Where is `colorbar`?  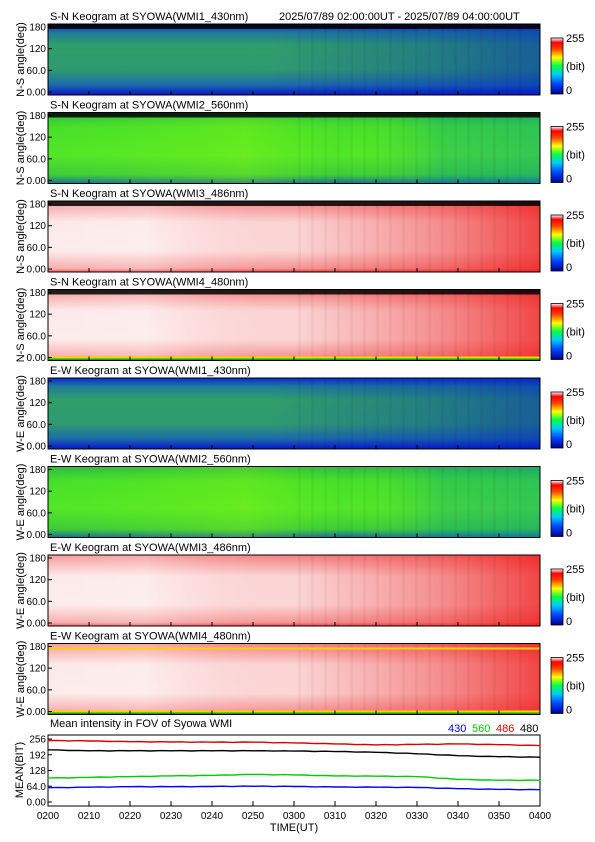
colorbar is located at coordinates (557, 597).